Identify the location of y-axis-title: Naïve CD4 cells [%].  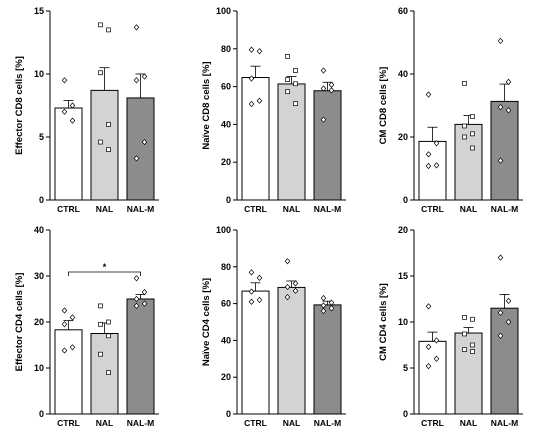
(206, 322).